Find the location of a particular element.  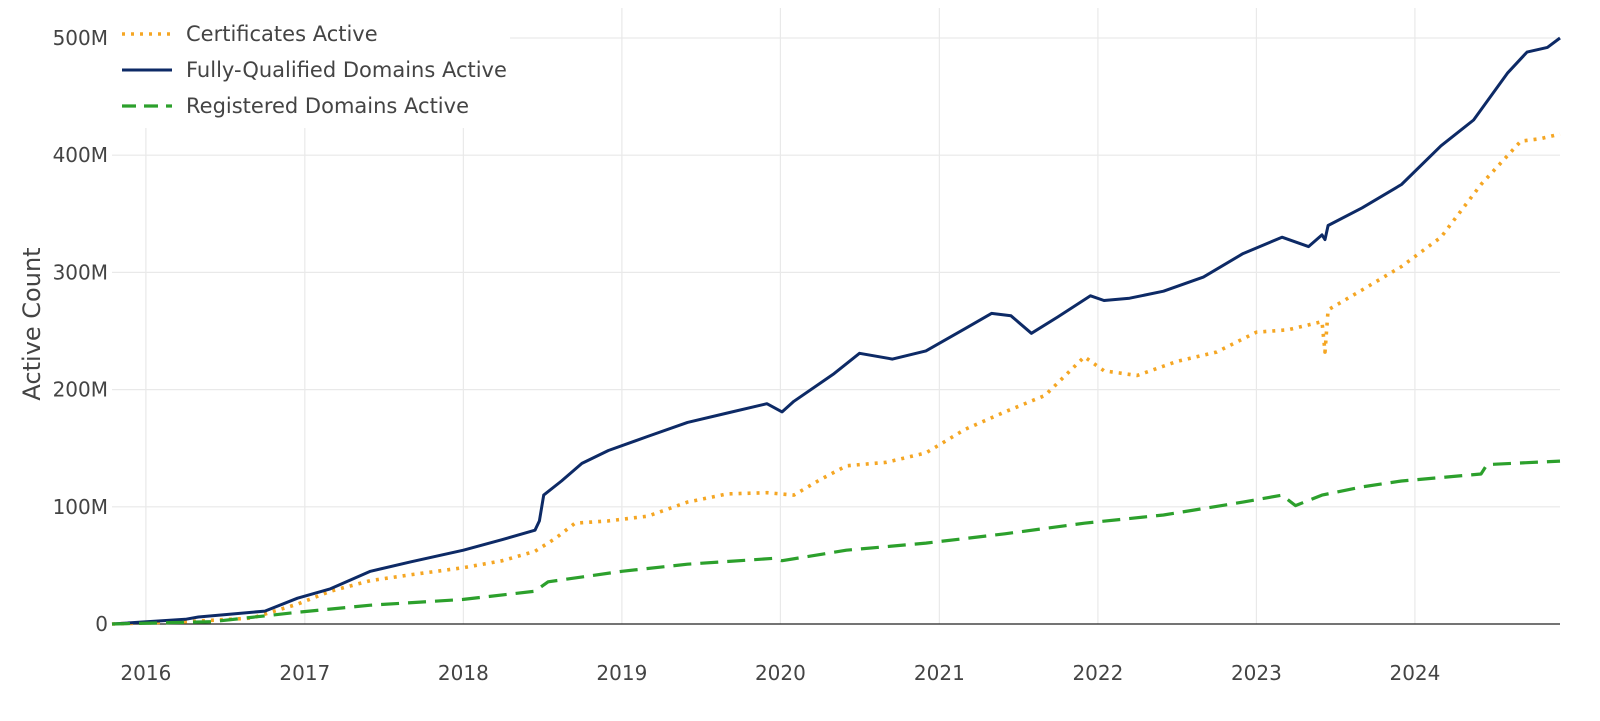

x-tick-label: 2020 is located at coordinates (780, 673).